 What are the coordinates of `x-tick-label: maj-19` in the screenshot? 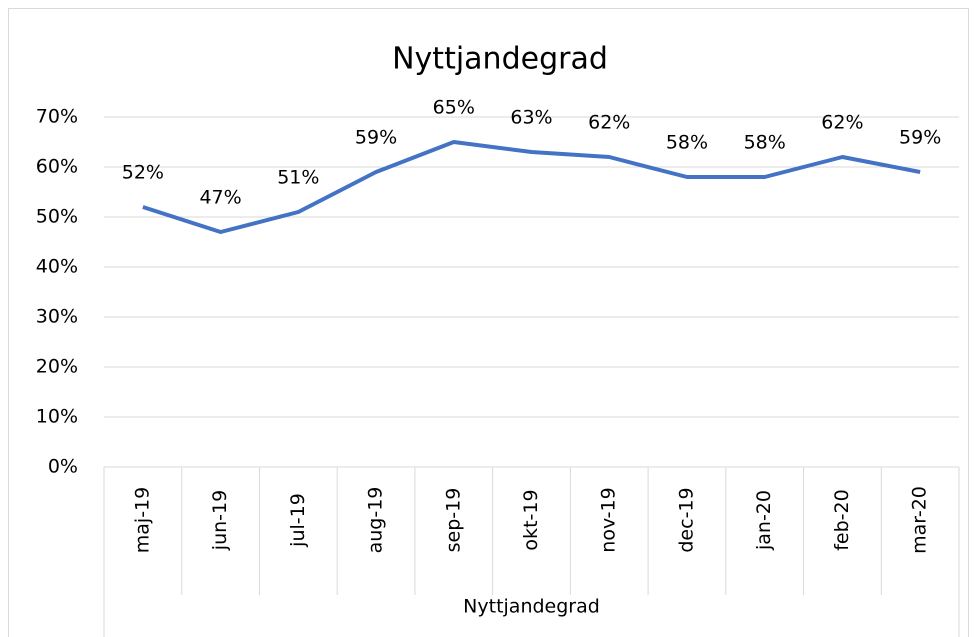 It's located at (142, 520).